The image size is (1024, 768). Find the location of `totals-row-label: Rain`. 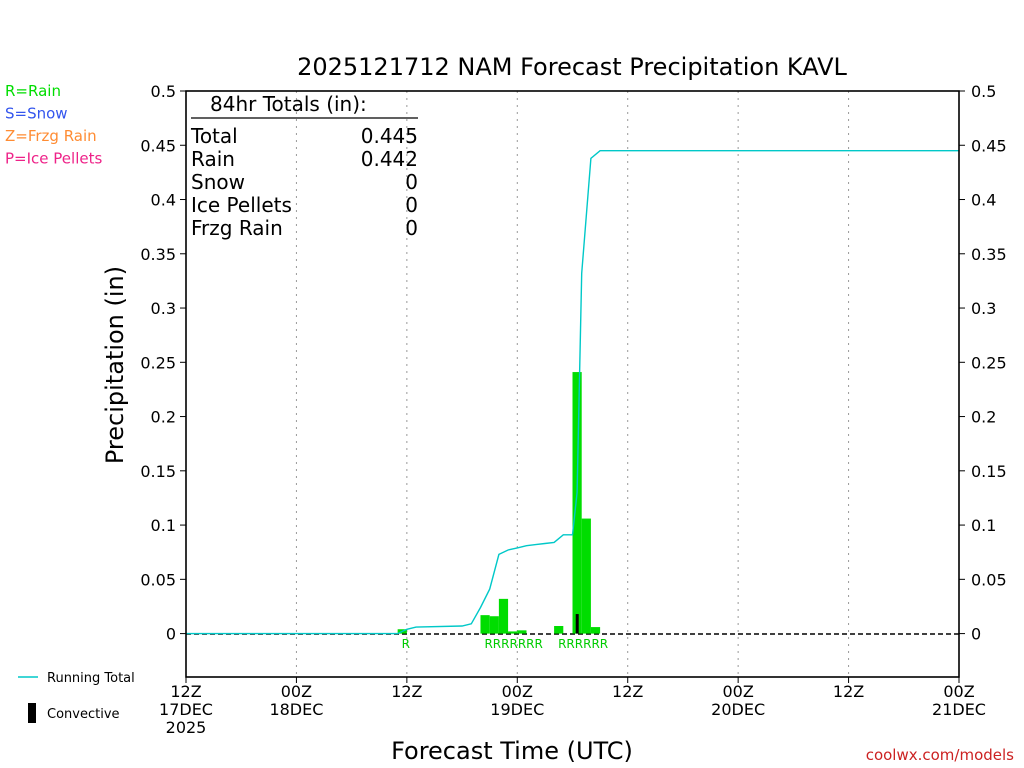

totals-row-label: Rain is located at coordinates (213, 159).